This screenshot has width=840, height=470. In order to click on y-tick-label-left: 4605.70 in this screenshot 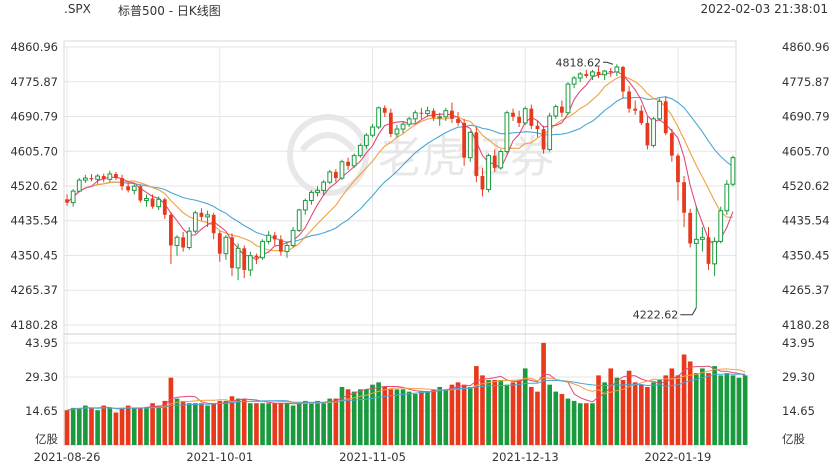, I will do `click(34, 151)`.